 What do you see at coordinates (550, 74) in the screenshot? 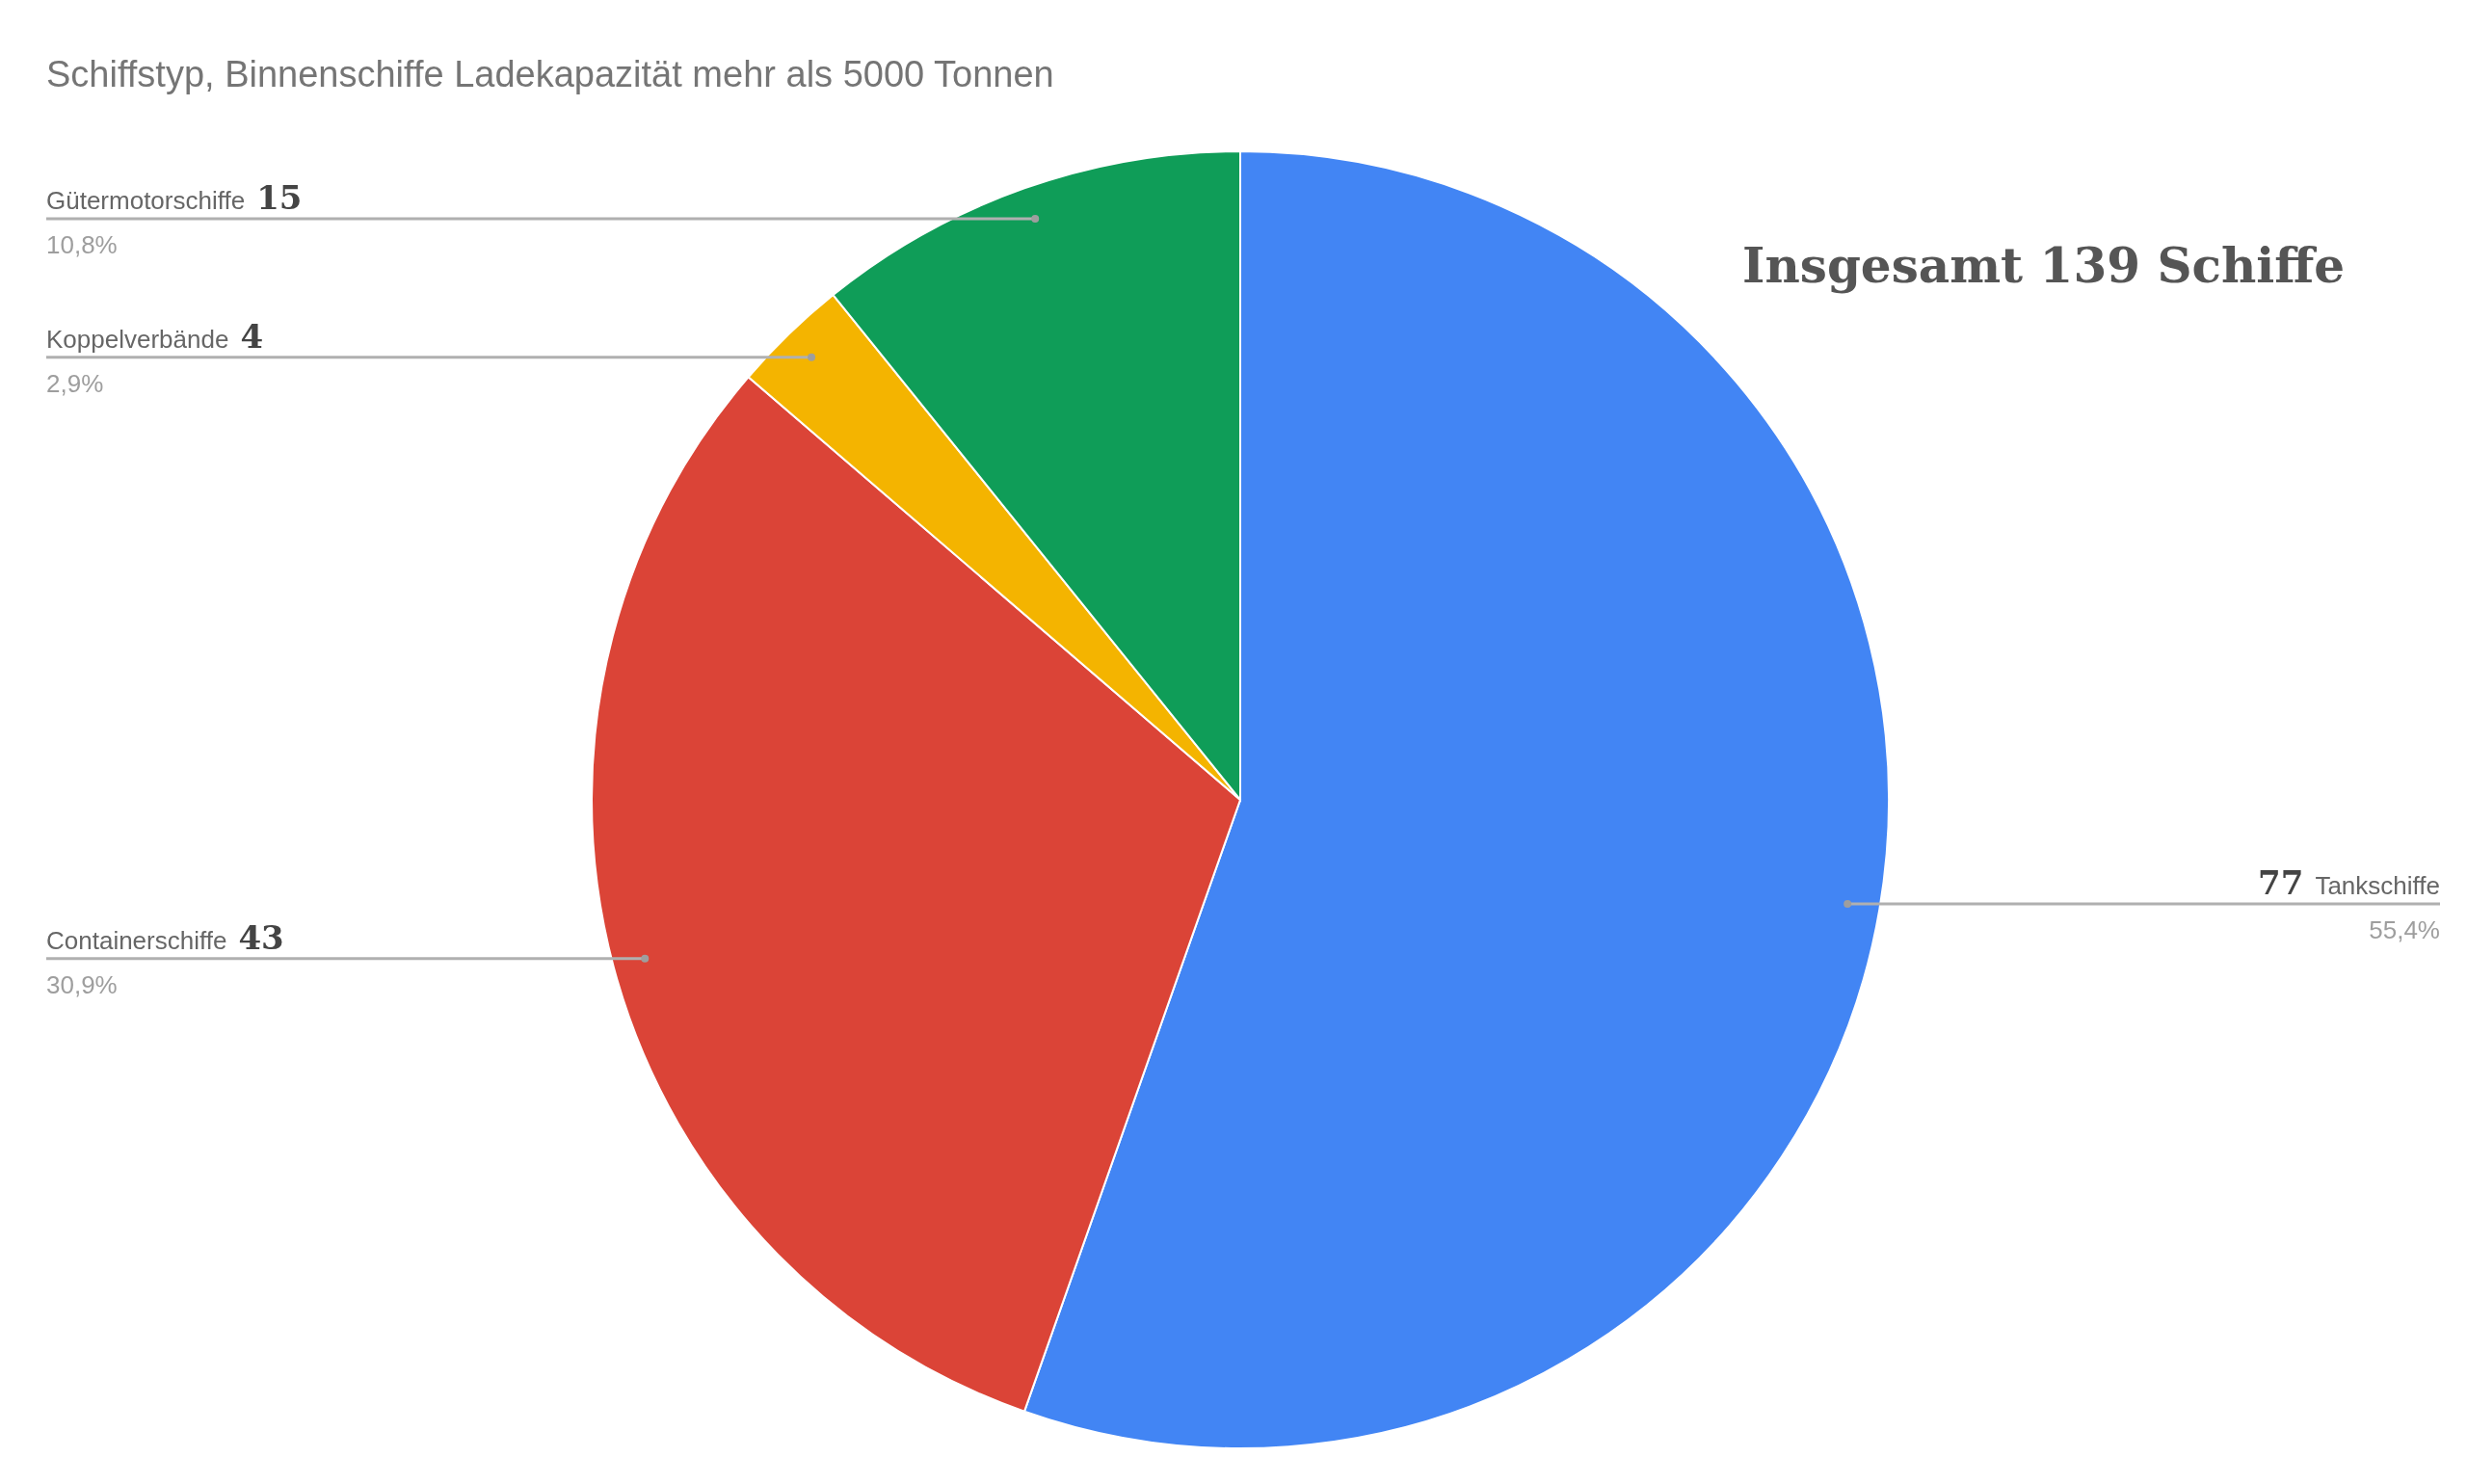
I see `chart-title: Schiffstyp, Binnenschiffe Ladekapazität mehr als 5000 Tonnen` at bounding box center [550, 74].